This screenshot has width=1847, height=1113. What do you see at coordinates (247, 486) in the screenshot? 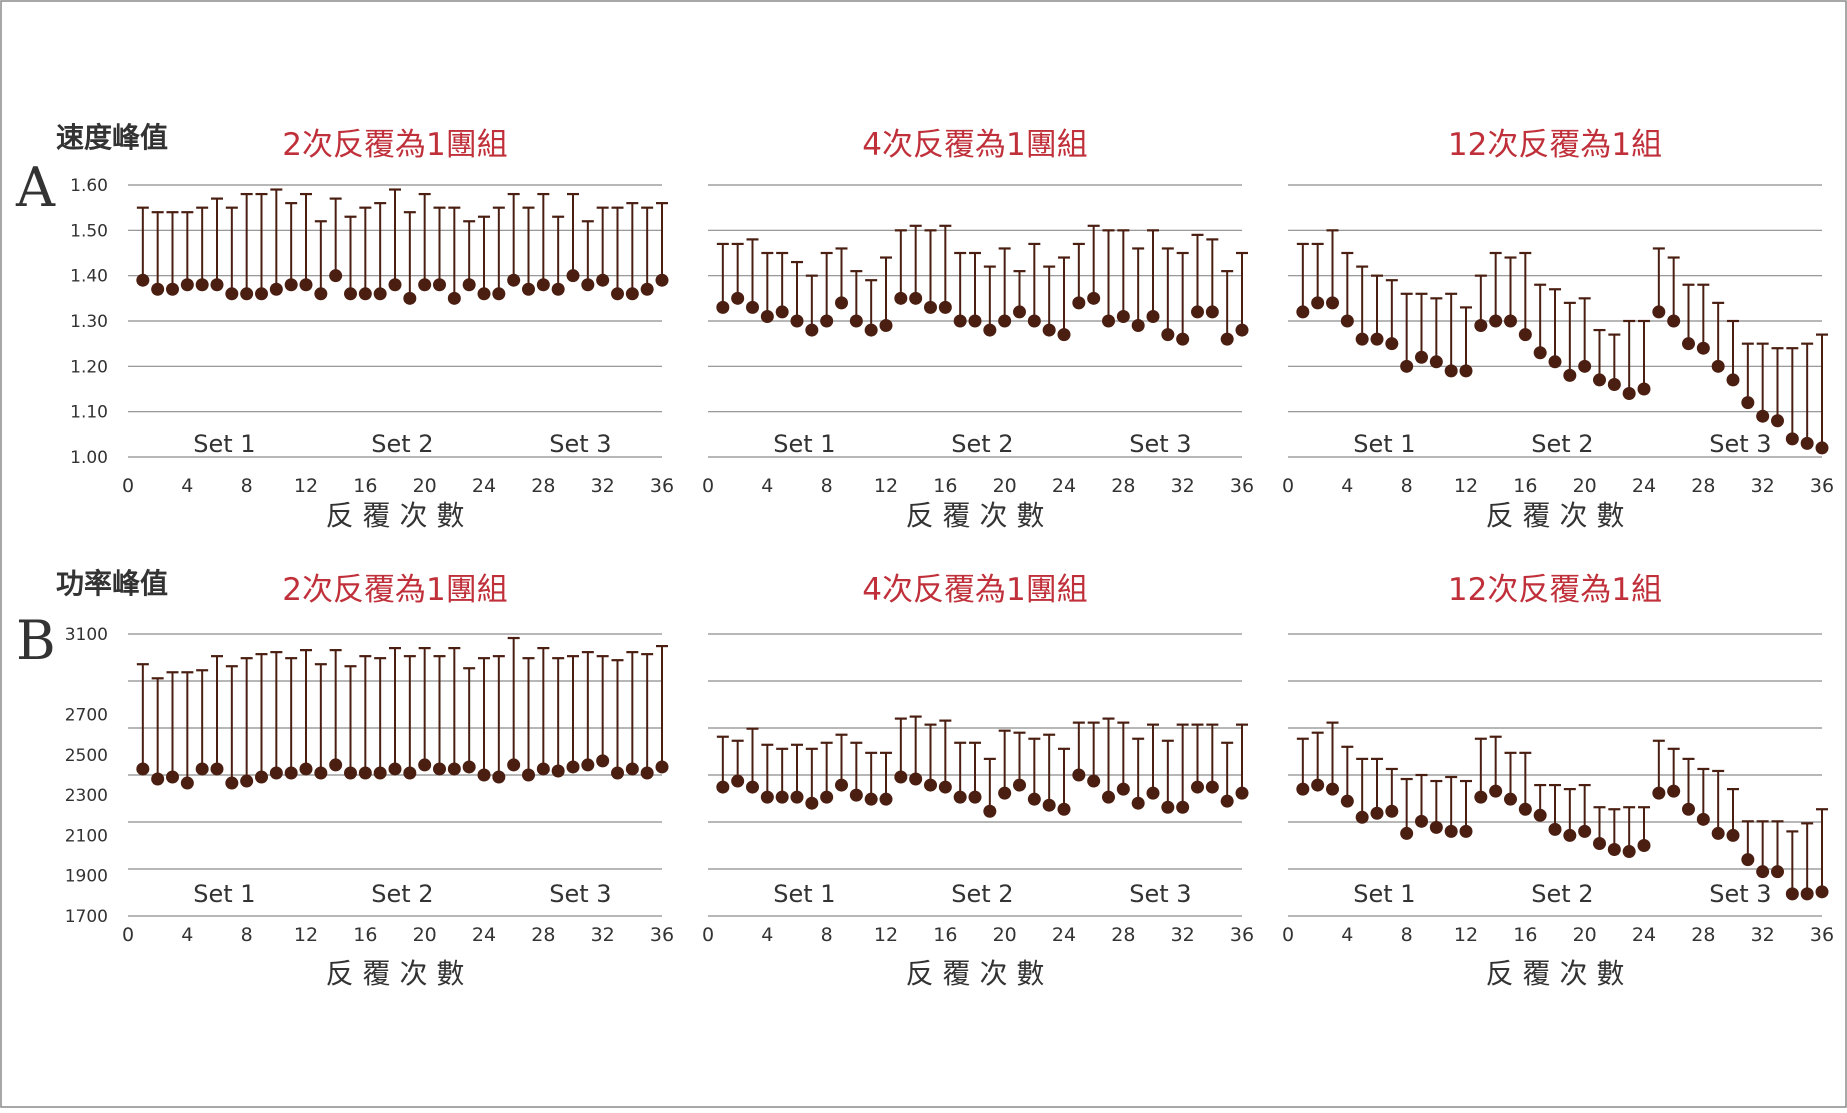
I see `x-tick-label: 8` at bounding box center [247, 486].